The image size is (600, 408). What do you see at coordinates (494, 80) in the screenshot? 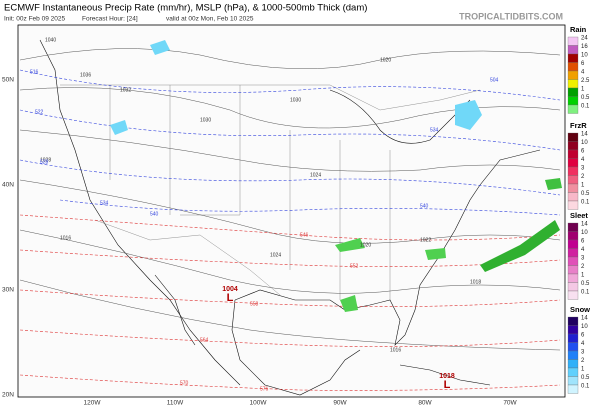
I see `thickness-label: 504` at bounding box center [494, 80].